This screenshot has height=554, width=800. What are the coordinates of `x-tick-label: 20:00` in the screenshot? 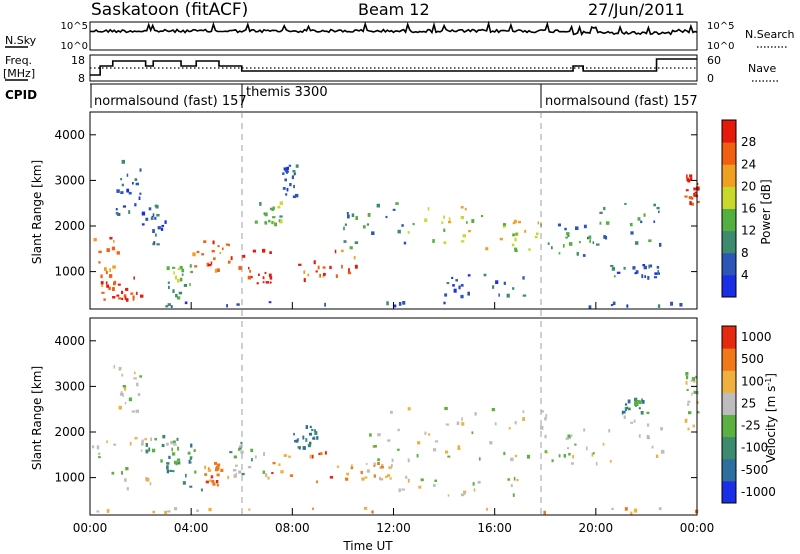 It's located at (596, 528).